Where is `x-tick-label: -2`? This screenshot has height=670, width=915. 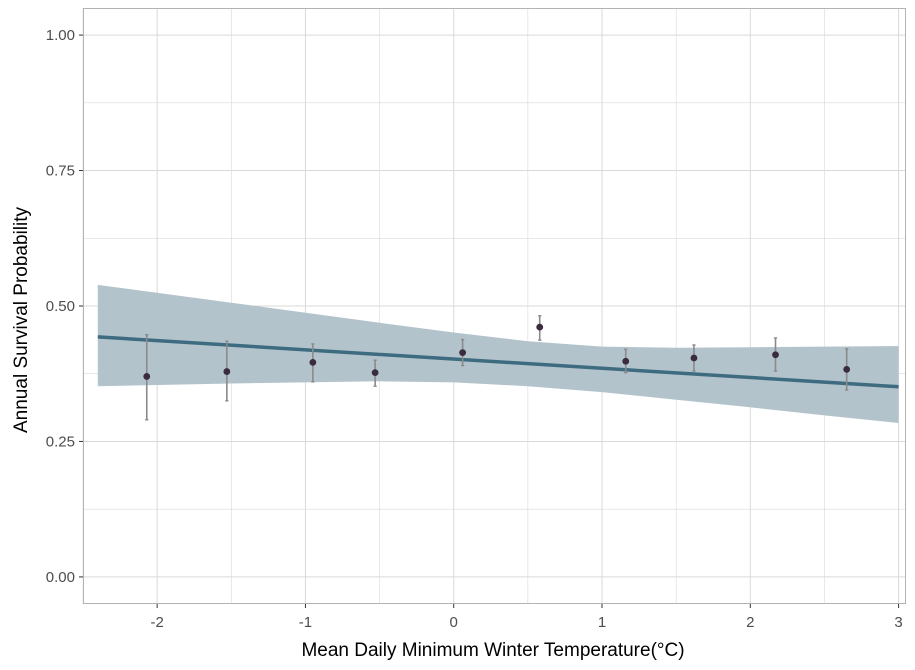
x-tick-label: -2 is located at coordinates (156, 622).